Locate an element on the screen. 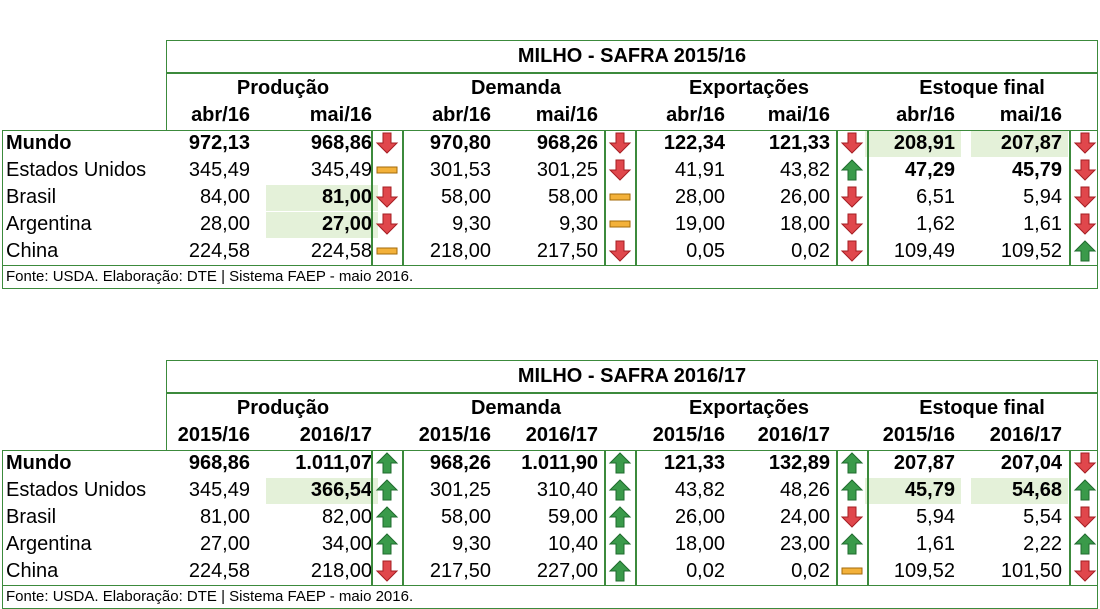  value-cell: 1.011,07 is located at coordinates (333, 463).